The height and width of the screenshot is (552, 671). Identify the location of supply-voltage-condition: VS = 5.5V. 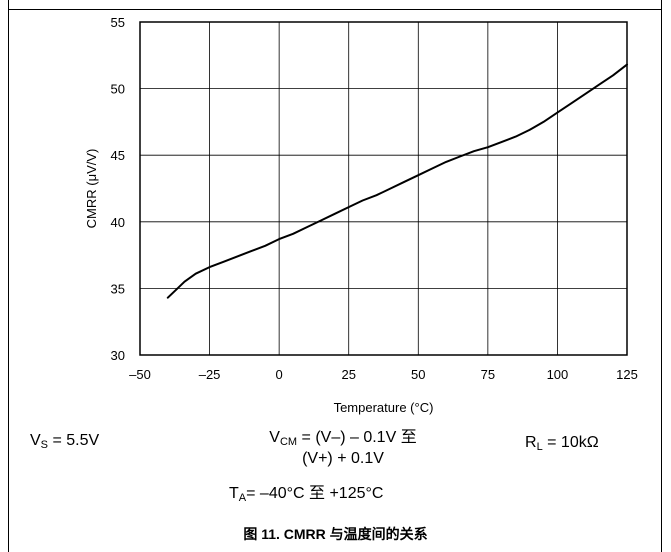
(64, 441).